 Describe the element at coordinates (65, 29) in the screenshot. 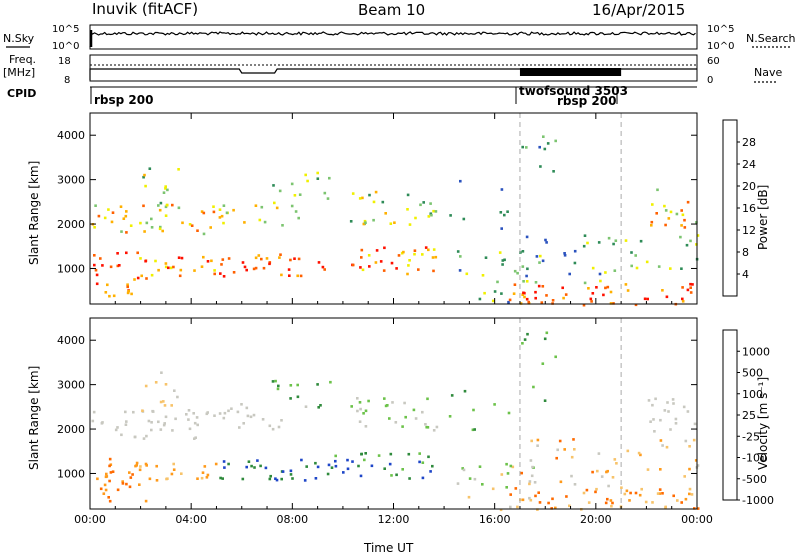

I see `noise-left-tick-top: 10^5` at that location.